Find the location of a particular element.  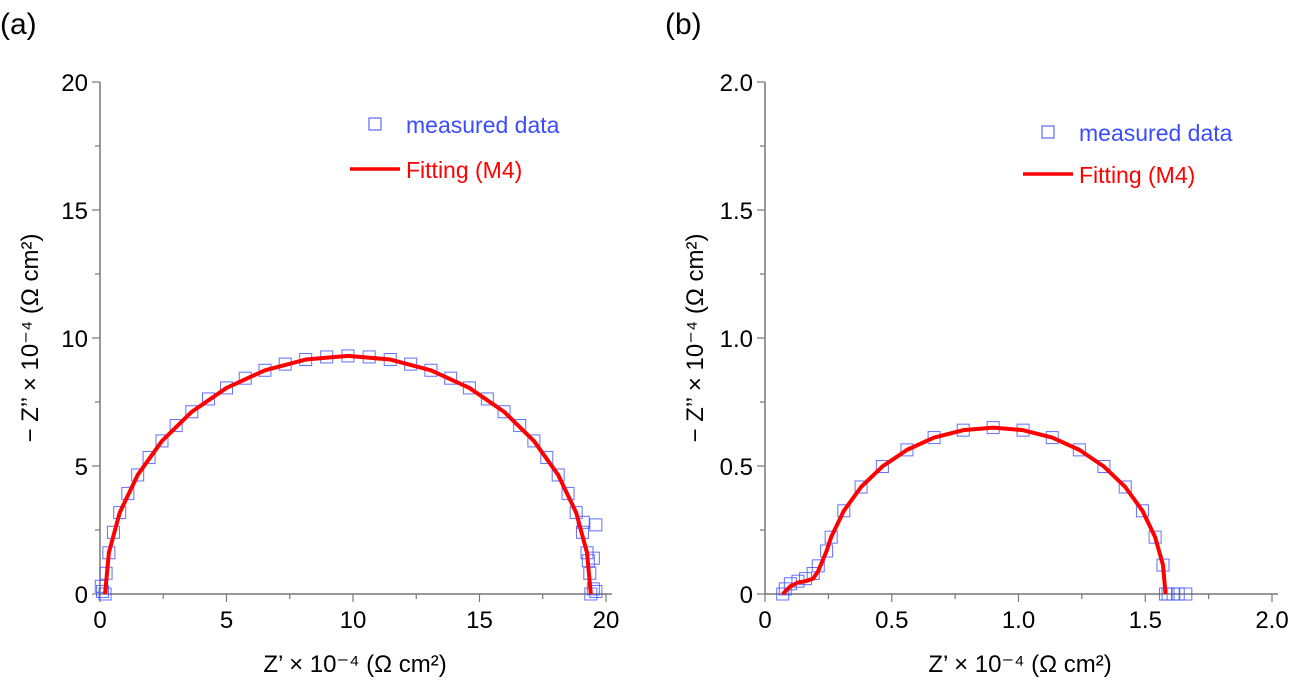

y-tick-label: 1.5 is located at coordinates (736, 211).